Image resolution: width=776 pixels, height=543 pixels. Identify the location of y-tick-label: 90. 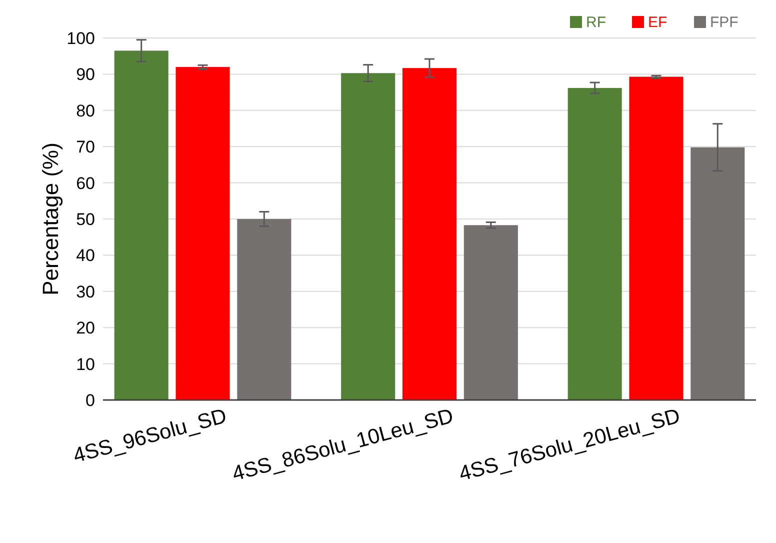
(85, 74).